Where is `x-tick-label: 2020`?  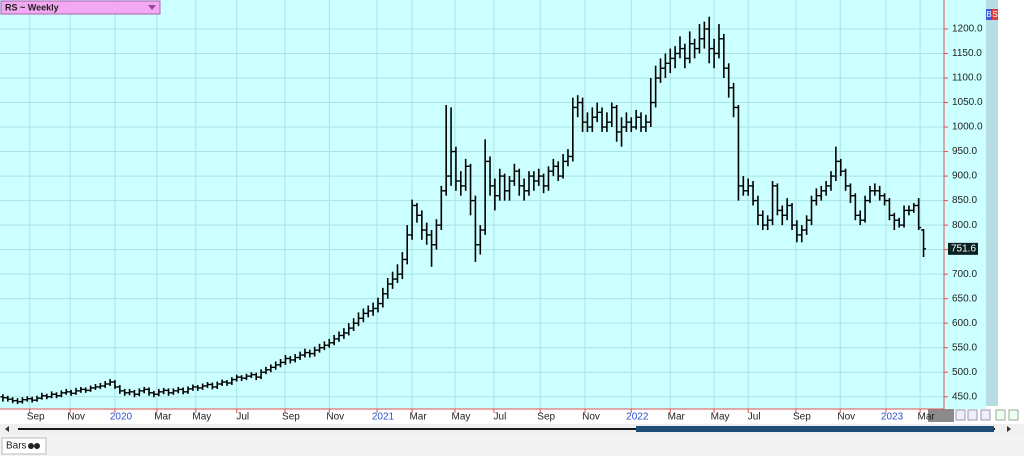 x-tick-label: 2020 is located at coordinates (121, 417).